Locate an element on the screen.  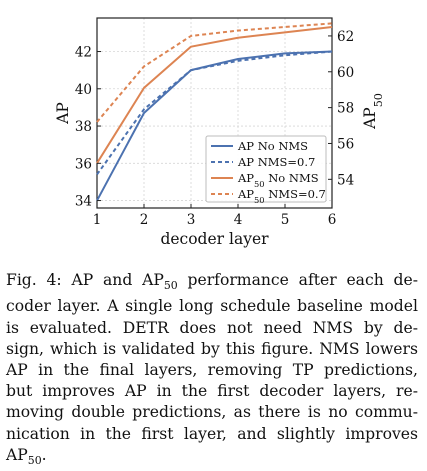
caption-label: Fig. 4: is located at coordinates (39, 280).